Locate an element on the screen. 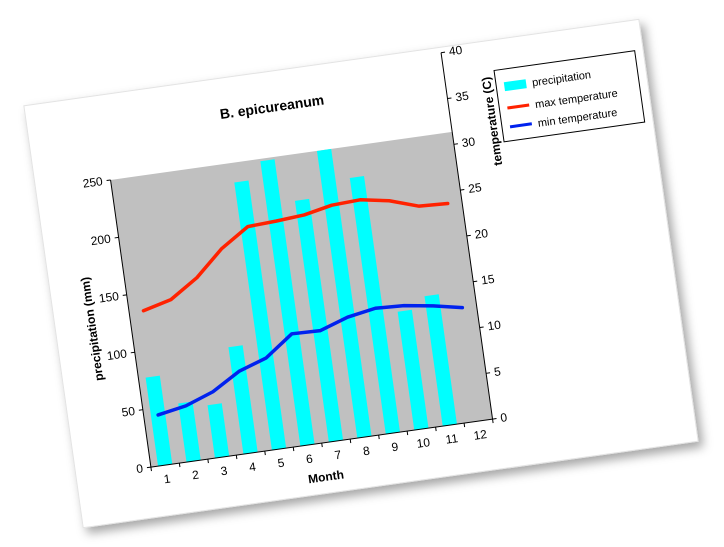 The height and width of the screenshot is (547, 724). y-tick-label-right: 5 is located at coordinates (497, 371).